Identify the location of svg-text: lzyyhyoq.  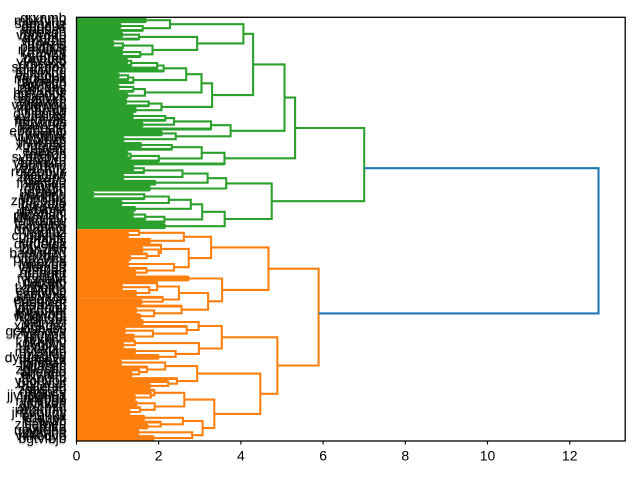
(39, 334).